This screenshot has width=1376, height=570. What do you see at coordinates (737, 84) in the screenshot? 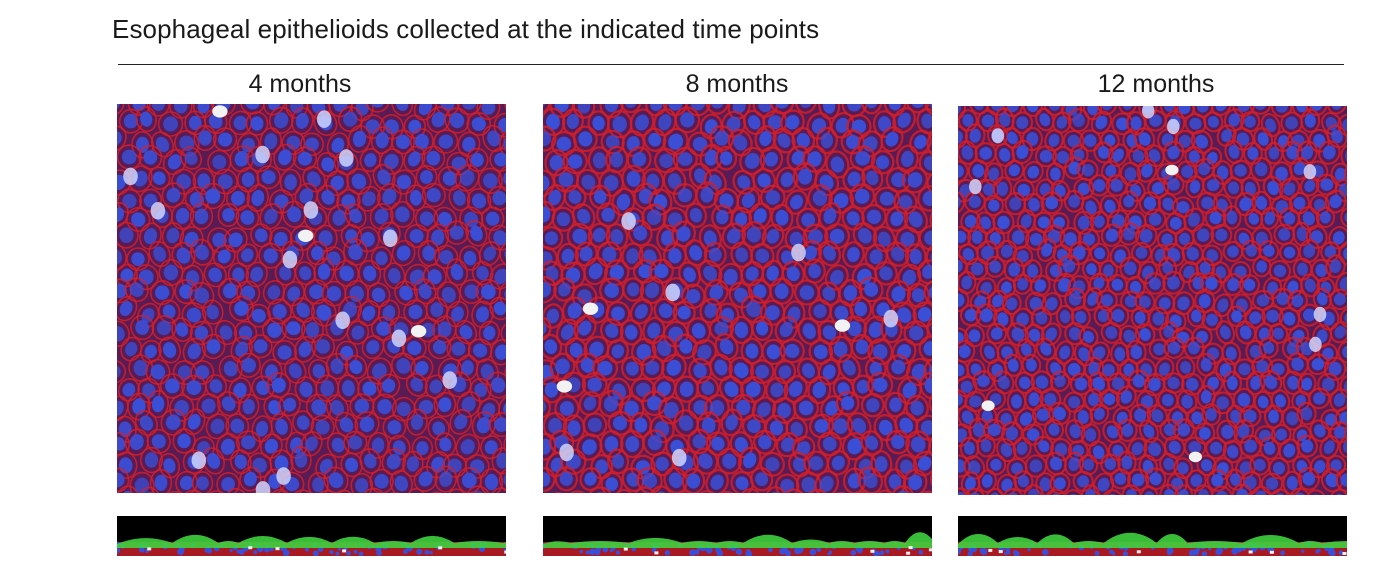
I see `panel-label-8-months: 8 months` at bounding box center [737, 84].